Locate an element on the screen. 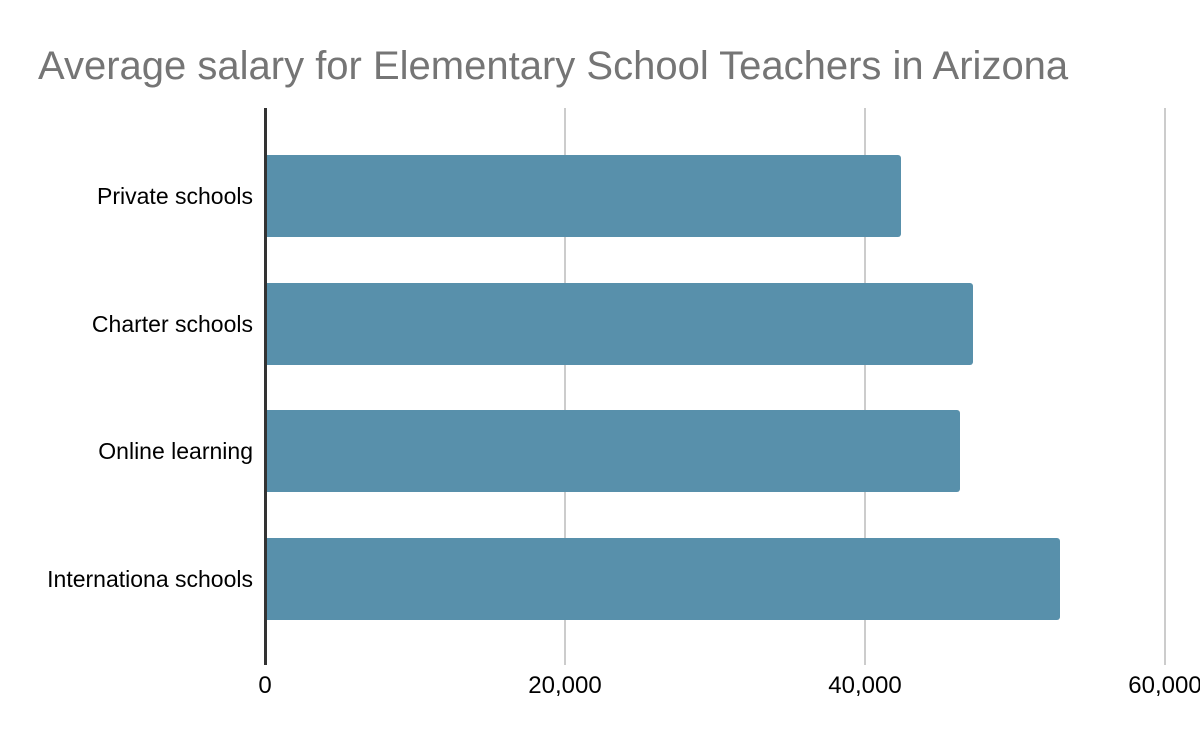 The image size is (1200, 742). x-tick-label-20000: 20,000 is located at coordinates (565, 685).